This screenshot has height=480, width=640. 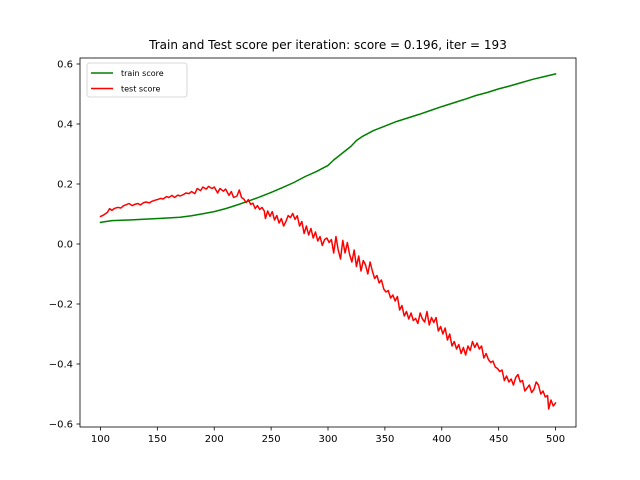 What do you see at coordinates (441, 439) in the screenshot?
I see `x-tick-label: 400` at bounding box center [441, 439].